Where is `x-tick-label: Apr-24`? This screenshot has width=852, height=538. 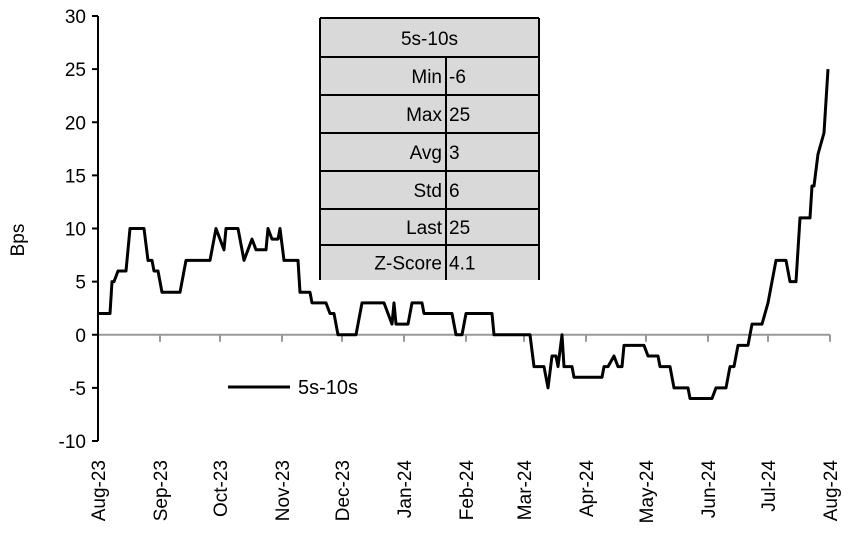
x-tick-label: Apr-24 is located at coordinates (587, 488).